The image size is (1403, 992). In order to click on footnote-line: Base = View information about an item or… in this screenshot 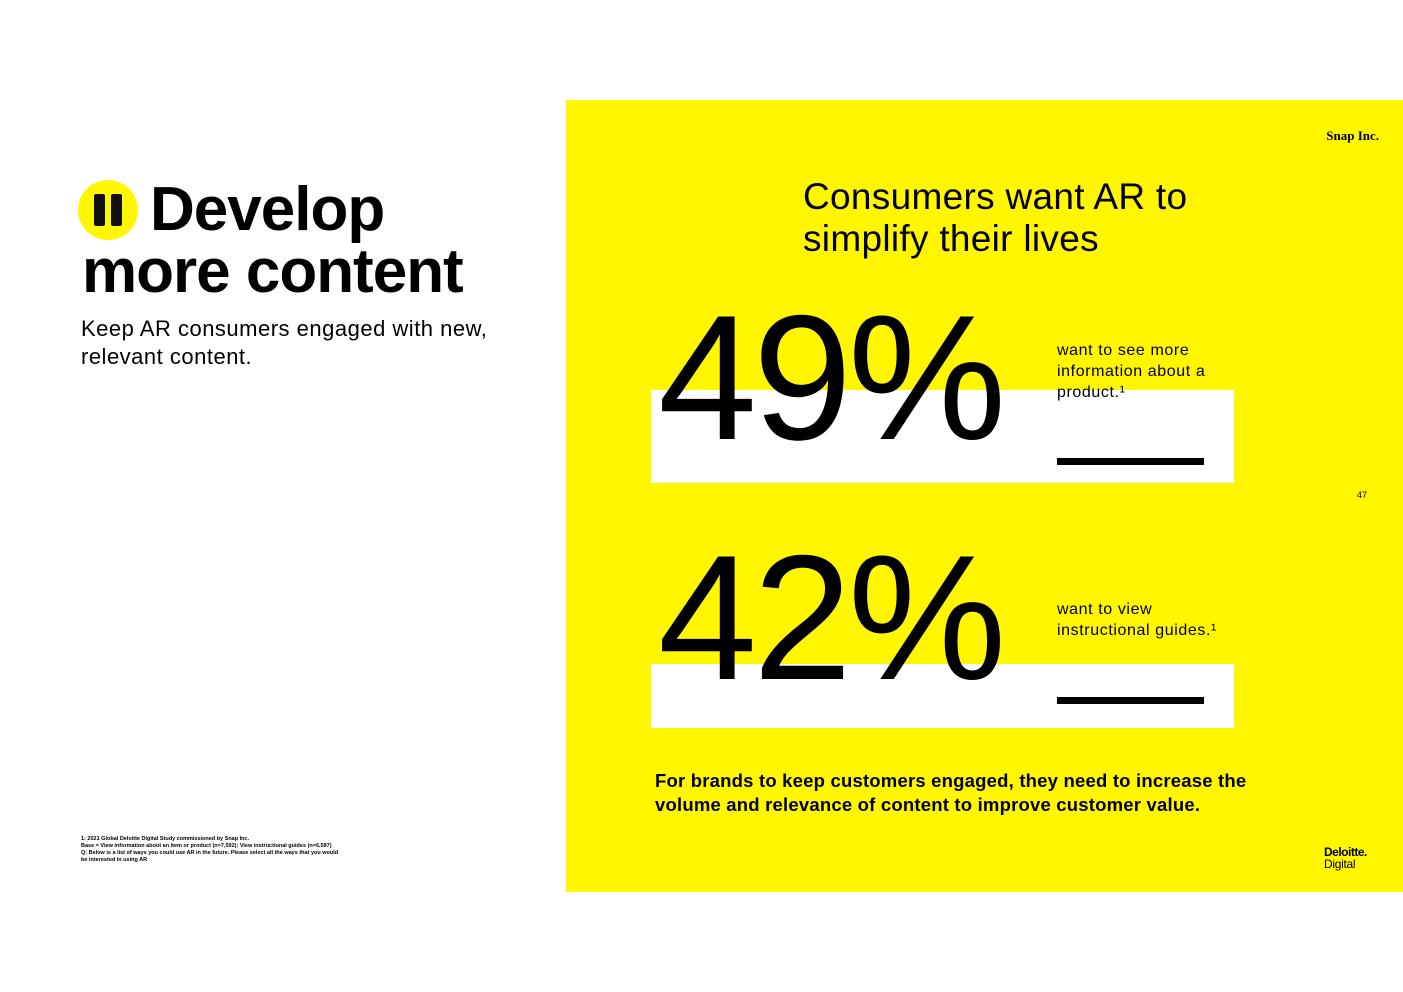, I will do `click(206, 846)`.